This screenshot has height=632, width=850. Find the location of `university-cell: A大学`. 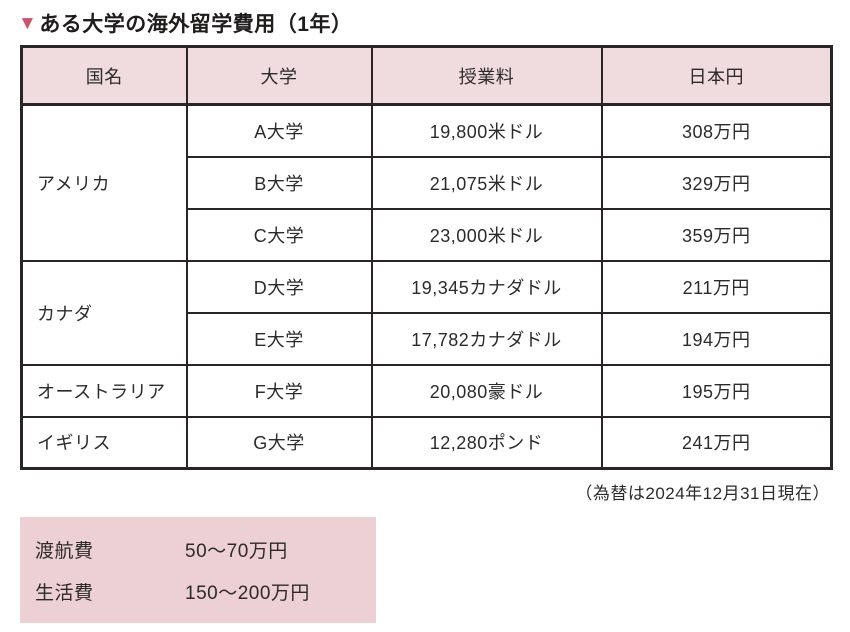

university-cell: A大学 is located at coordinates (279, 130).